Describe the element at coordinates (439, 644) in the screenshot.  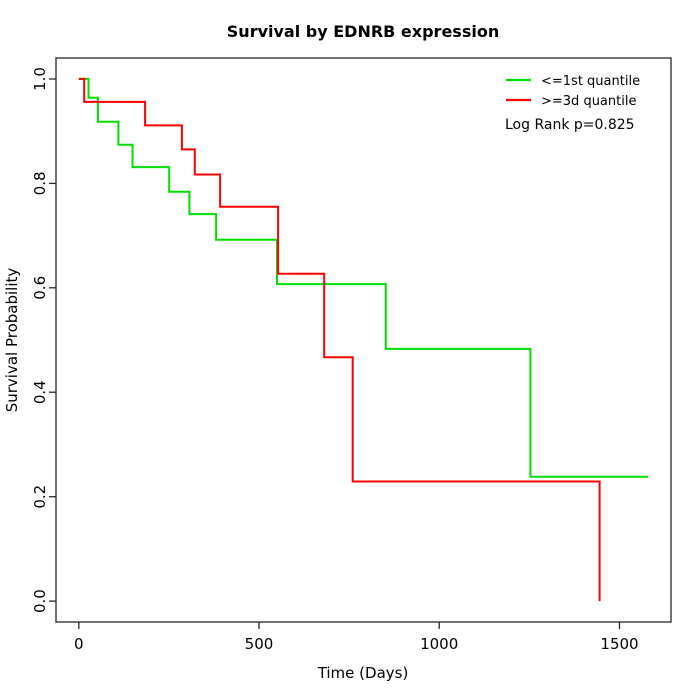
I see `x-tick-label: 1000` at that location.